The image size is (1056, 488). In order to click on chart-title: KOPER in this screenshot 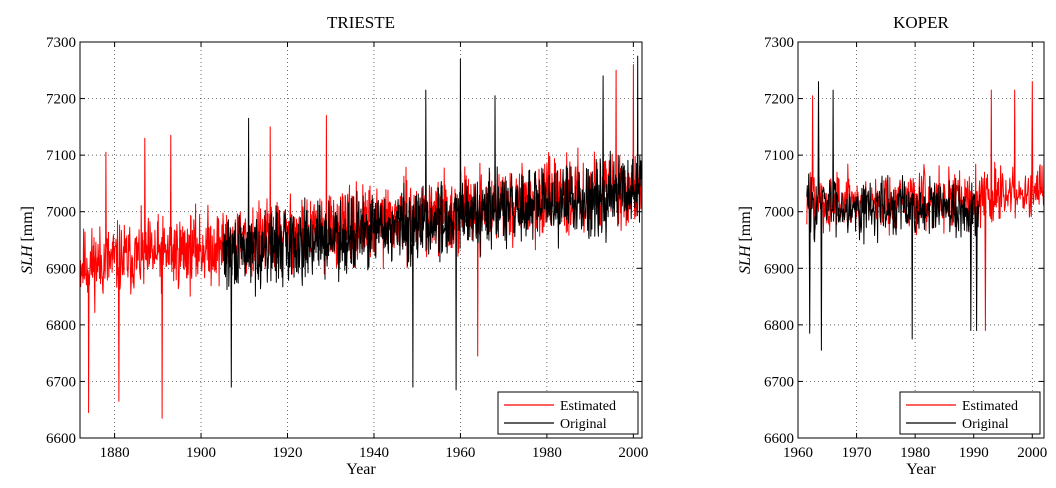, I will do `click(921, 22)`.